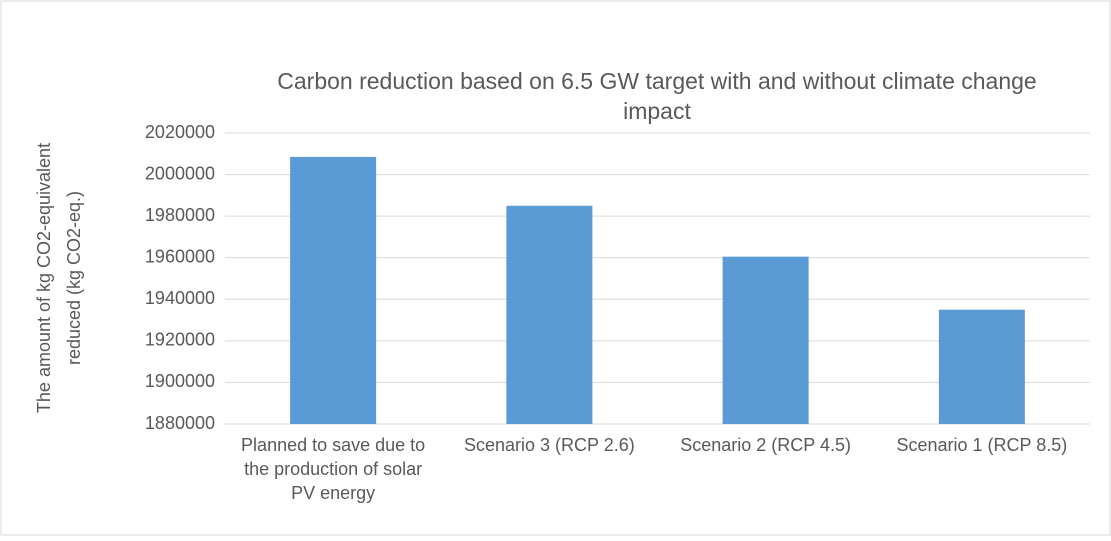 The image size is (1111, 541). Describe the element at coordinates (180, 215) in the screenshot. I see `y-tick-label: 1980000` at that location.